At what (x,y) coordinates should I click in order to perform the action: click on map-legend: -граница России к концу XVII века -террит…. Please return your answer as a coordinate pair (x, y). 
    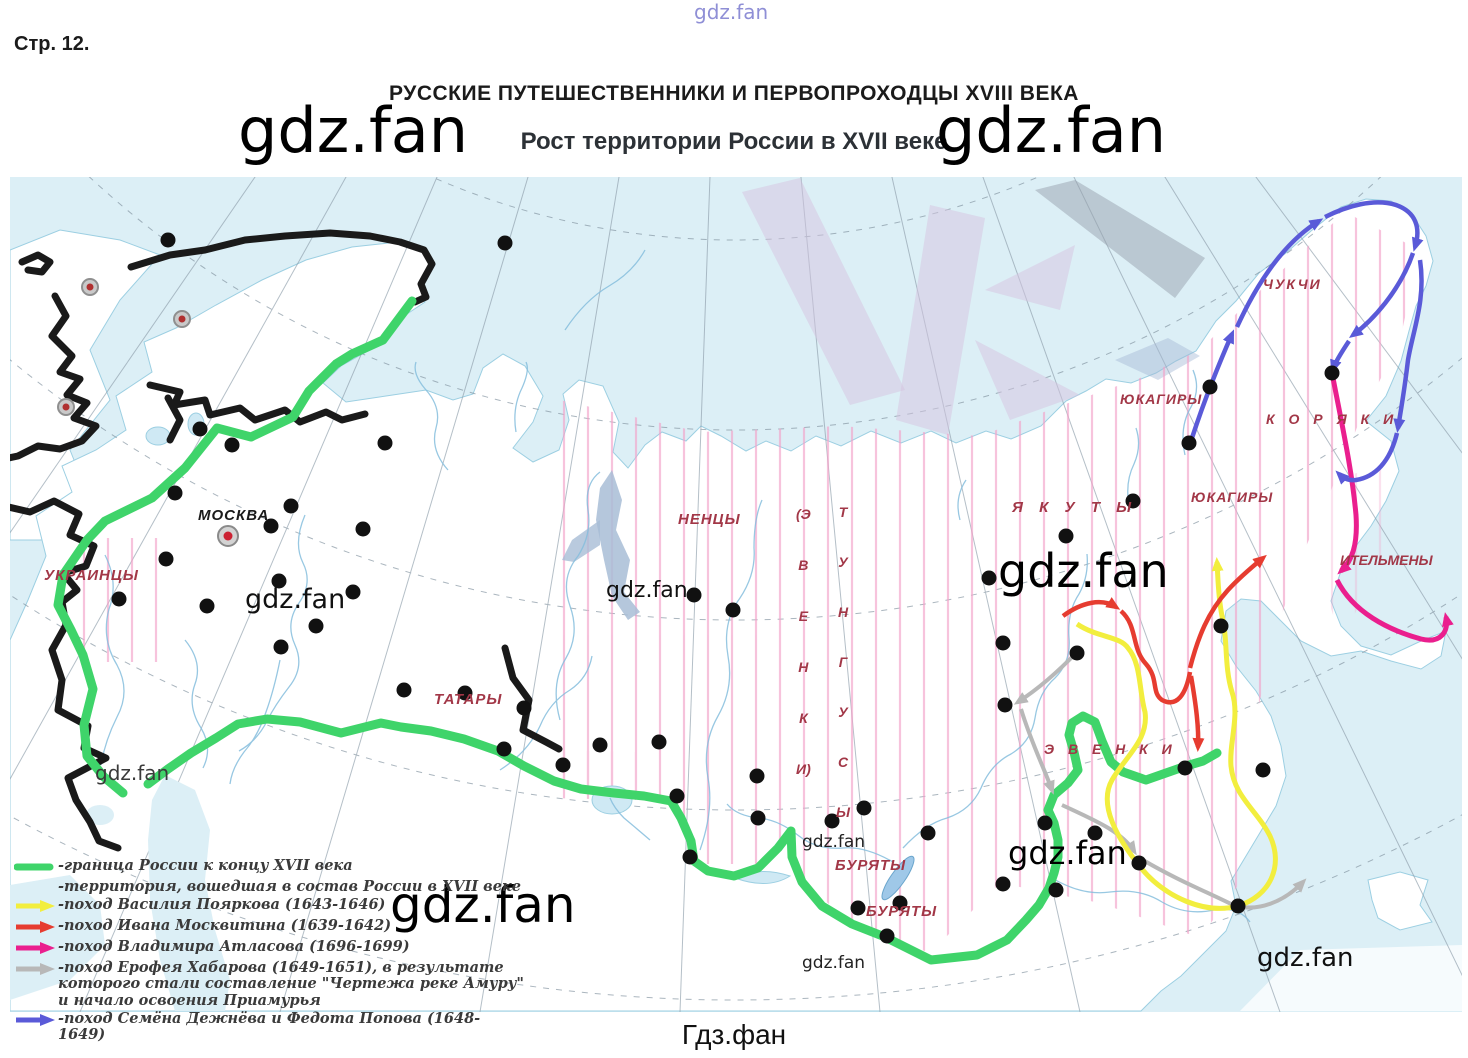
    Looking at the image, I should click on (269, 951).